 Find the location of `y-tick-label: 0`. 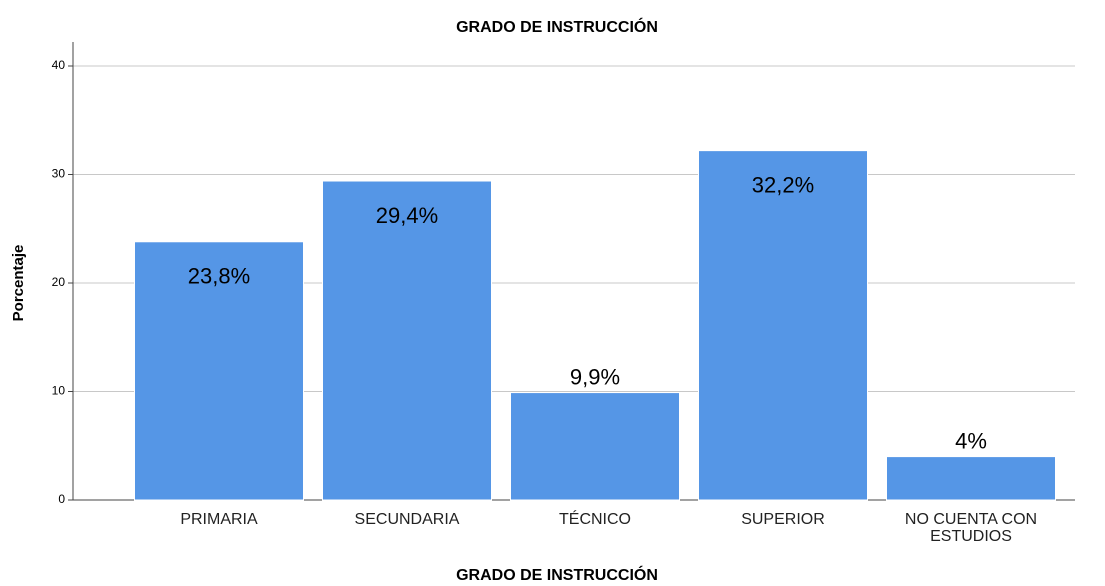

y-tick-label: 0 is located at coordinates (61, 499).